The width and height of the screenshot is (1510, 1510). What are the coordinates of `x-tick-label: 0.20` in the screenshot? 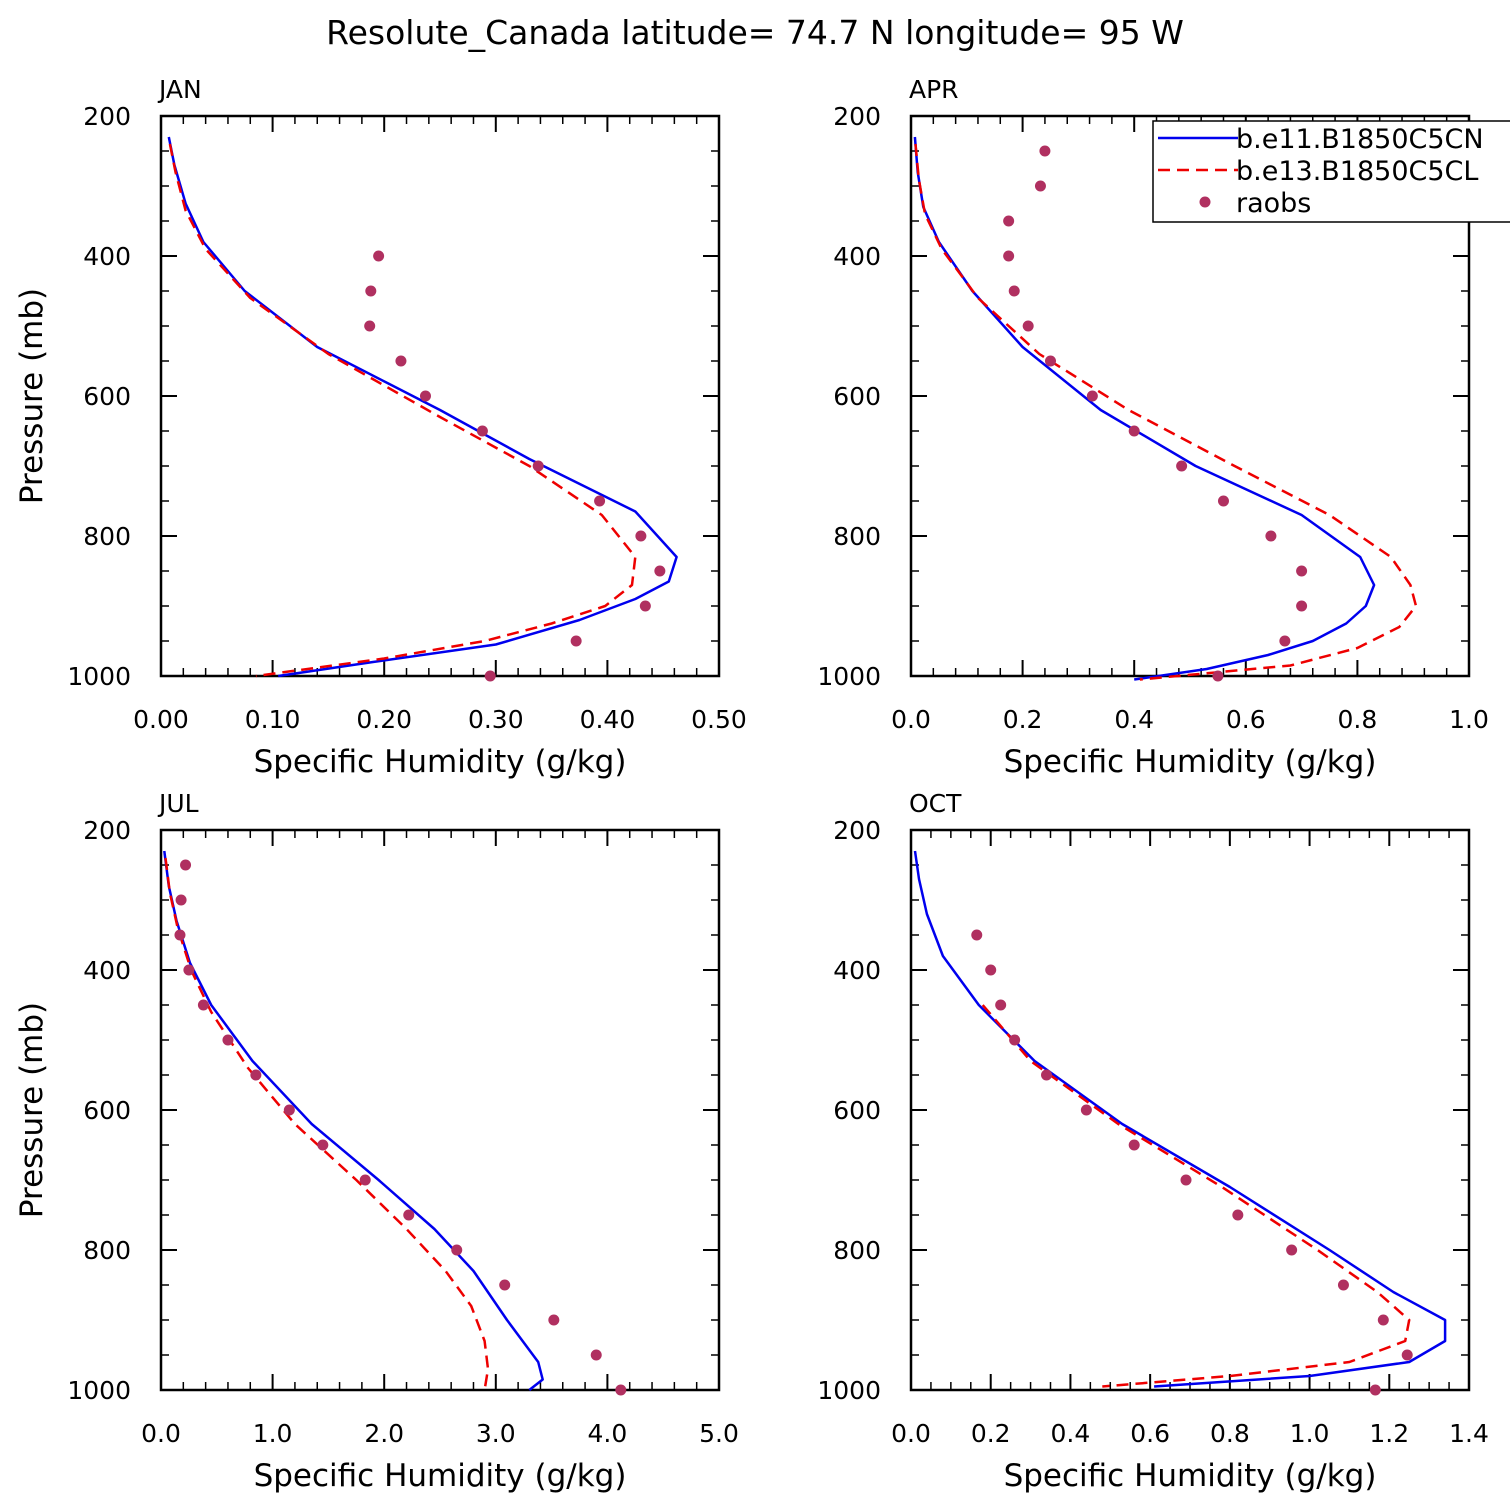 It's located at (384, 719).